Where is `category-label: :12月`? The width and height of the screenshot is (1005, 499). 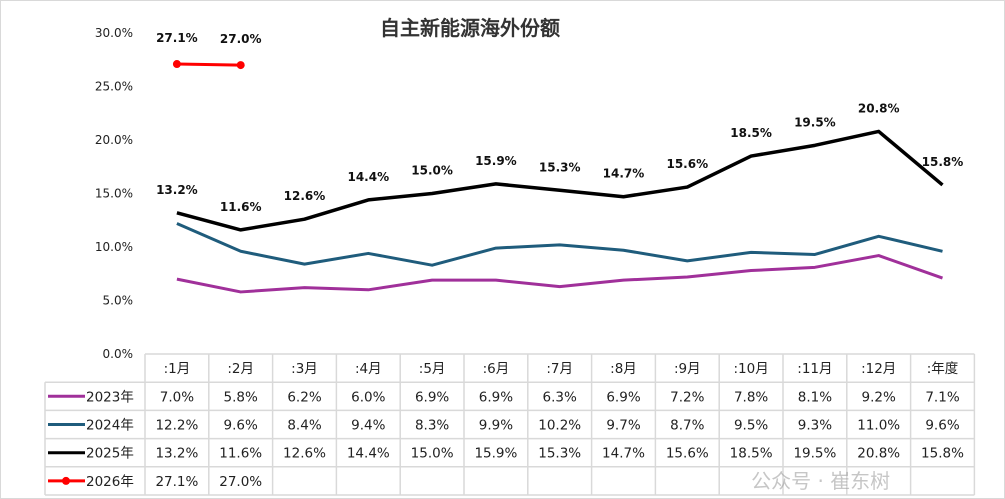
category-label: :12月 is located at coordinates (878, 369).